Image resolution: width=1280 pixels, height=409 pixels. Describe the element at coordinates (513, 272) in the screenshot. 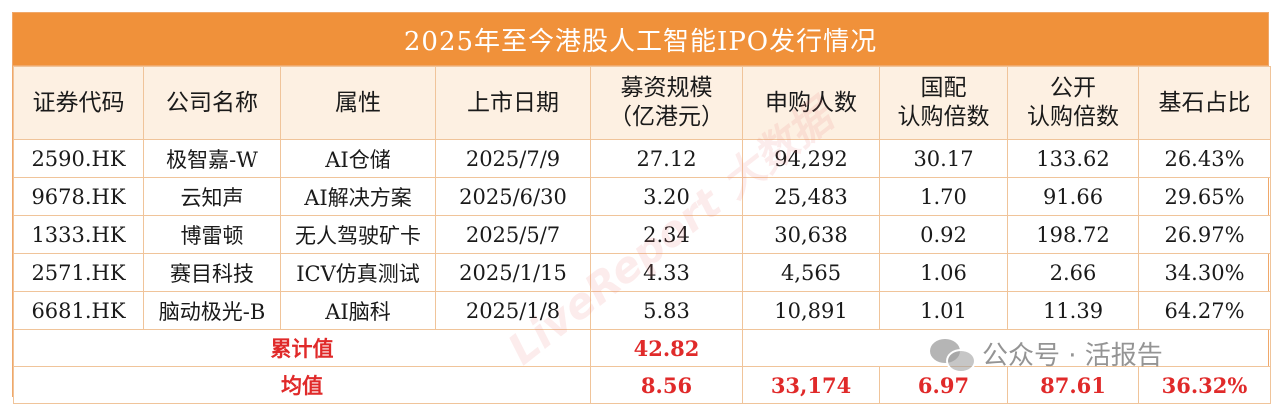

I see `cell-date: 2025/1/15` at that location.